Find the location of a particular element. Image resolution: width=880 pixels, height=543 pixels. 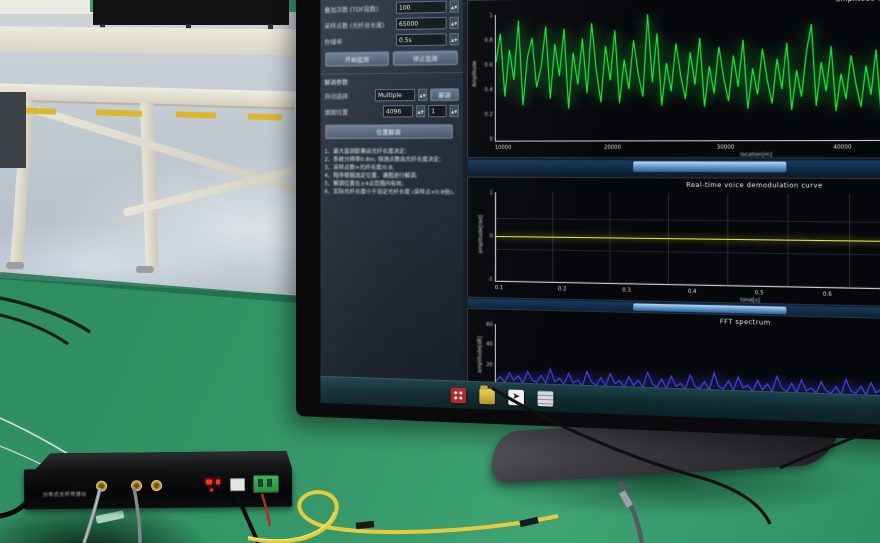

section-title: 解调参数 is located at coordinates (336, 83).